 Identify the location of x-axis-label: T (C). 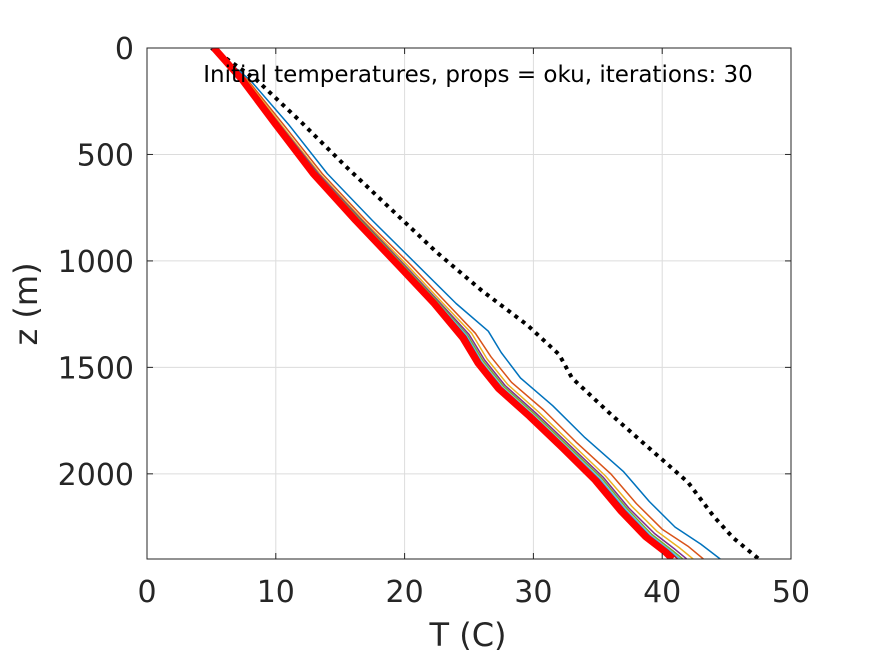
(467, 635).